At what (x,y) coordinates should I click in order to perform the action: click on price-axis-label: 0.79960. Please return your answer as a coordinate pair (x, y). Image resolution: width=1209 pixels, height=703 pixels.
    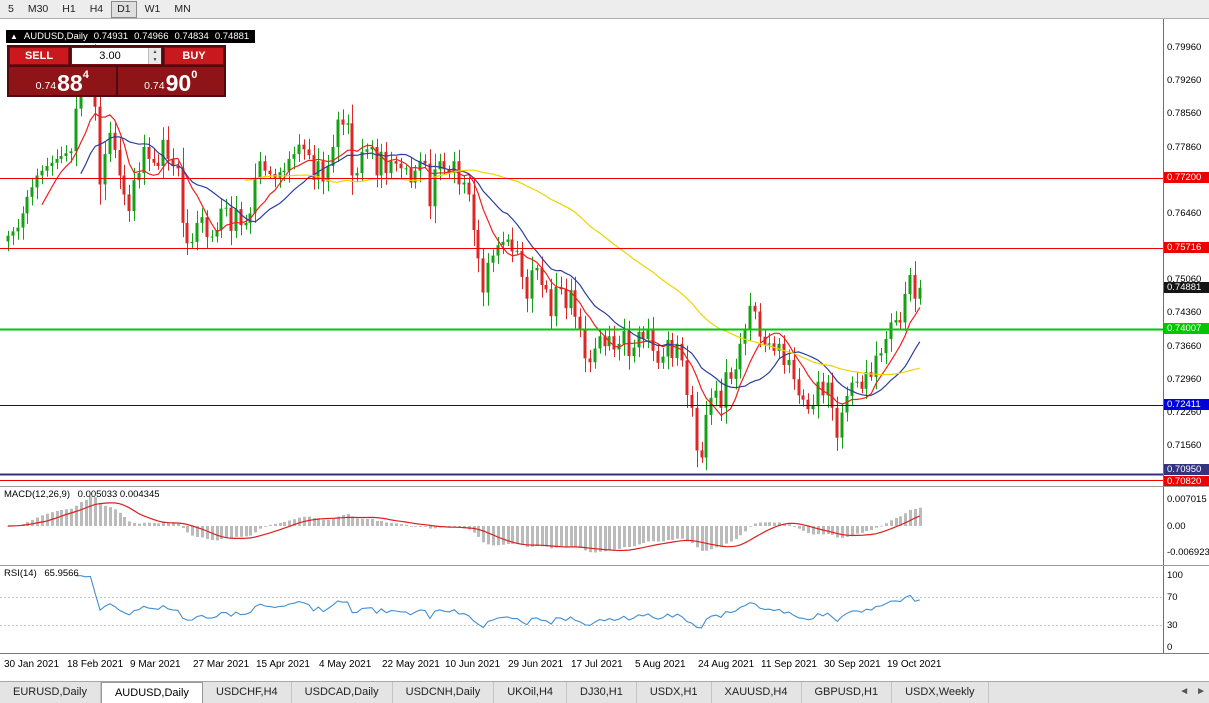
    Looking at the image, I should click on (1184, 47).